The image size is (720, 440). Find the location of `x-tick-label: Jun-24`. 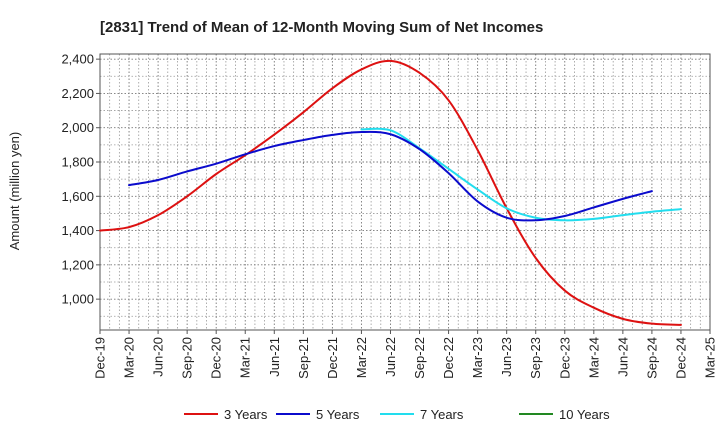

x-tick-label: Jun-24 is located at coordinates (622, 357).